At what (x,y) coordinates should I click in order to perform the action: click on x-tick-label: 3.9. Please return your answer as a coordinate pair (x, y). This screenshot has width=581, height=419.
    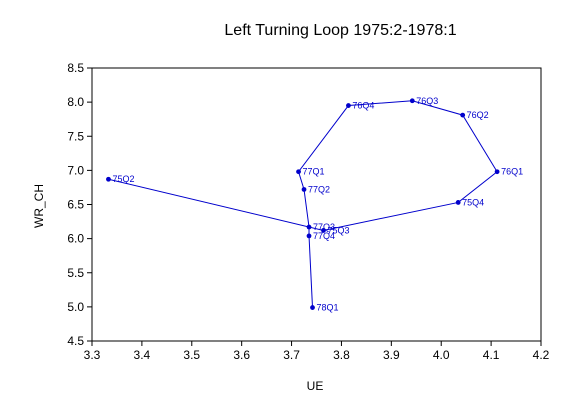
    Looking at the image, I should click on (391, 355).